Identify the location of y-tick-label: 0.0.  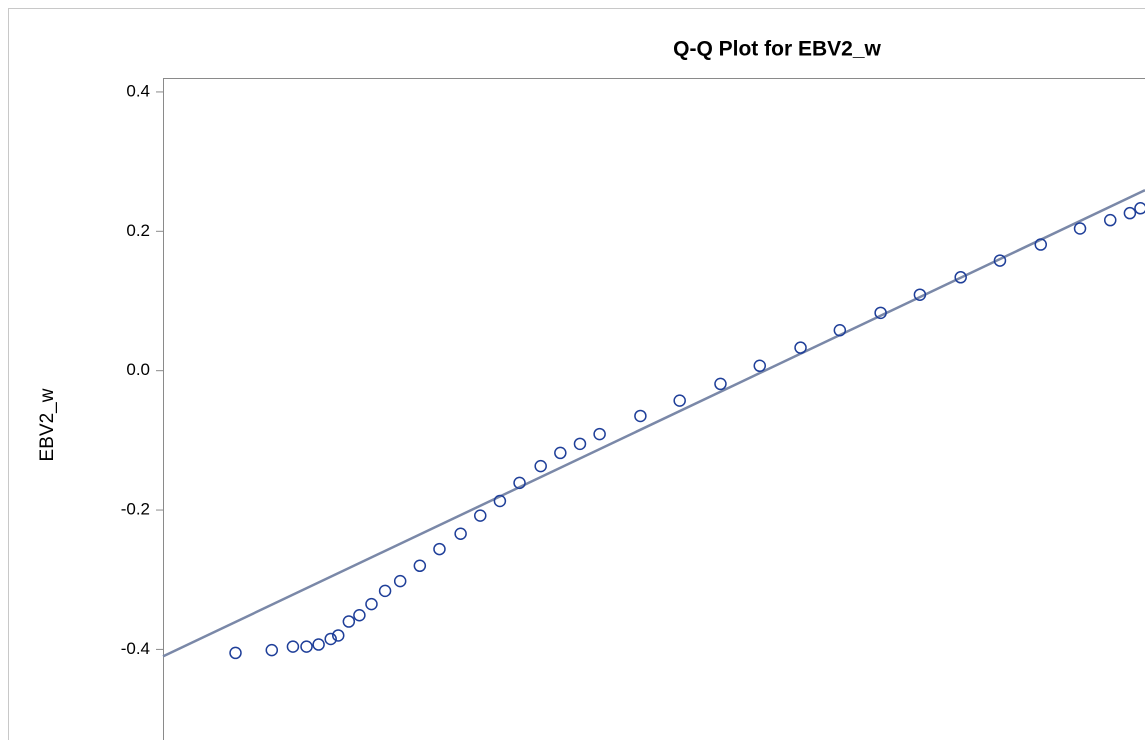
(138, 369).